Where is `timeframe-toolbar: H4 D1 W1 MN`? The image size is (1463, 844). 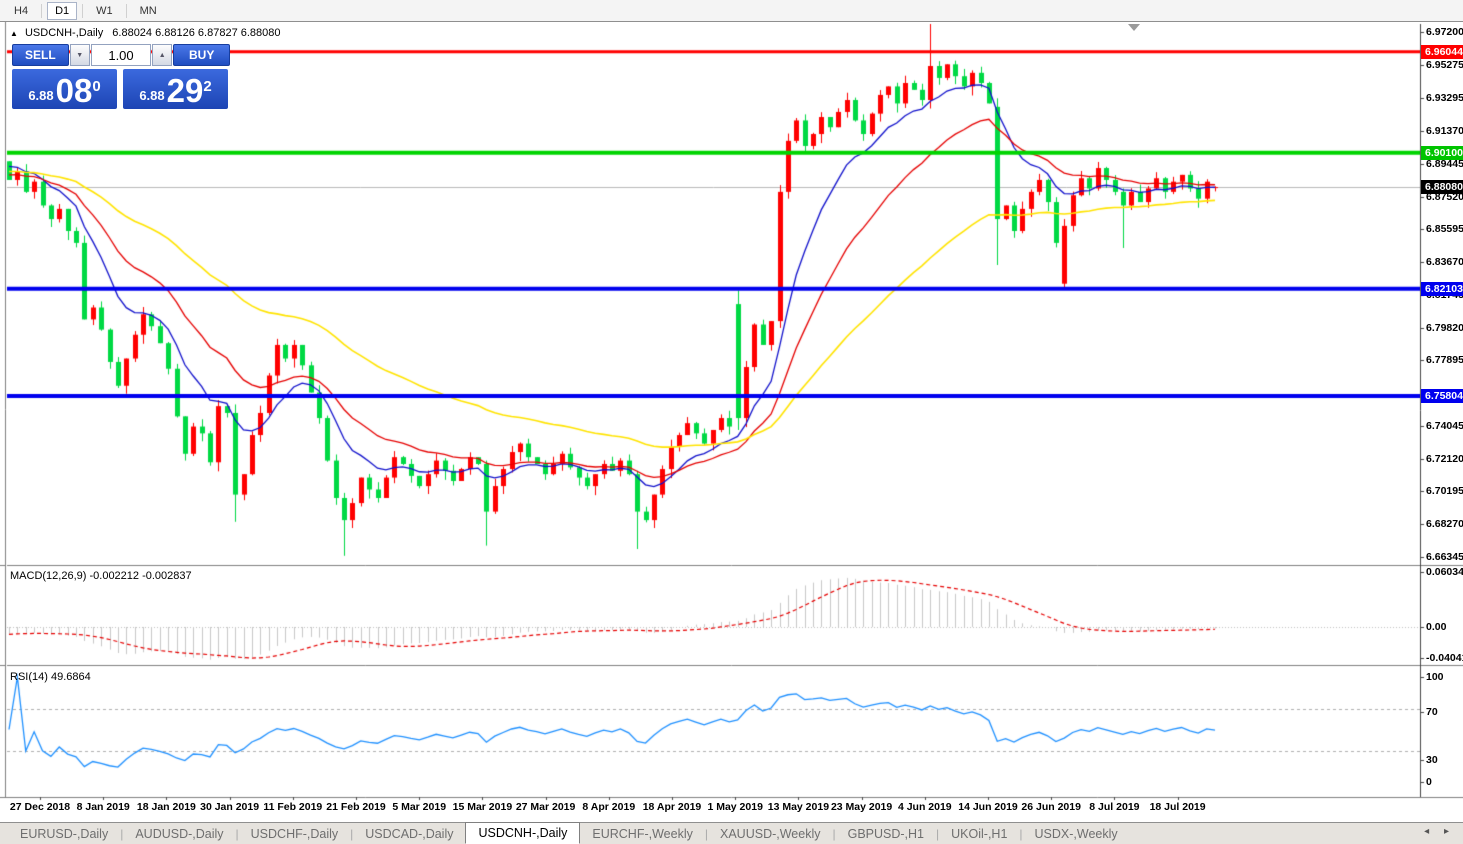 timeframe-toolbar: H4 D1 W1 MN is located at coordinates (731, 11).